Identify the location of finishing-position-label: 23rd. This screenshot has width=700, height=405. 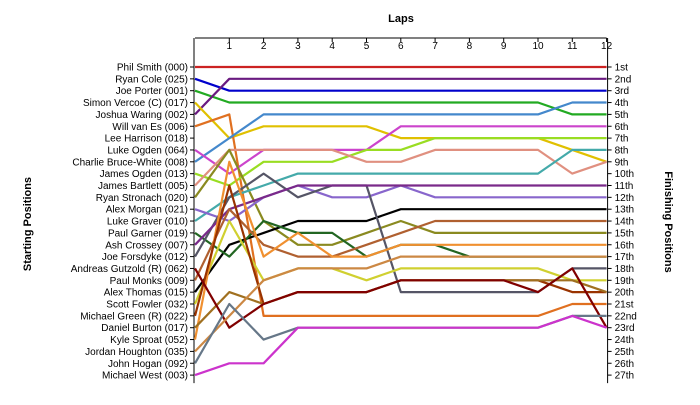
(625, 328).